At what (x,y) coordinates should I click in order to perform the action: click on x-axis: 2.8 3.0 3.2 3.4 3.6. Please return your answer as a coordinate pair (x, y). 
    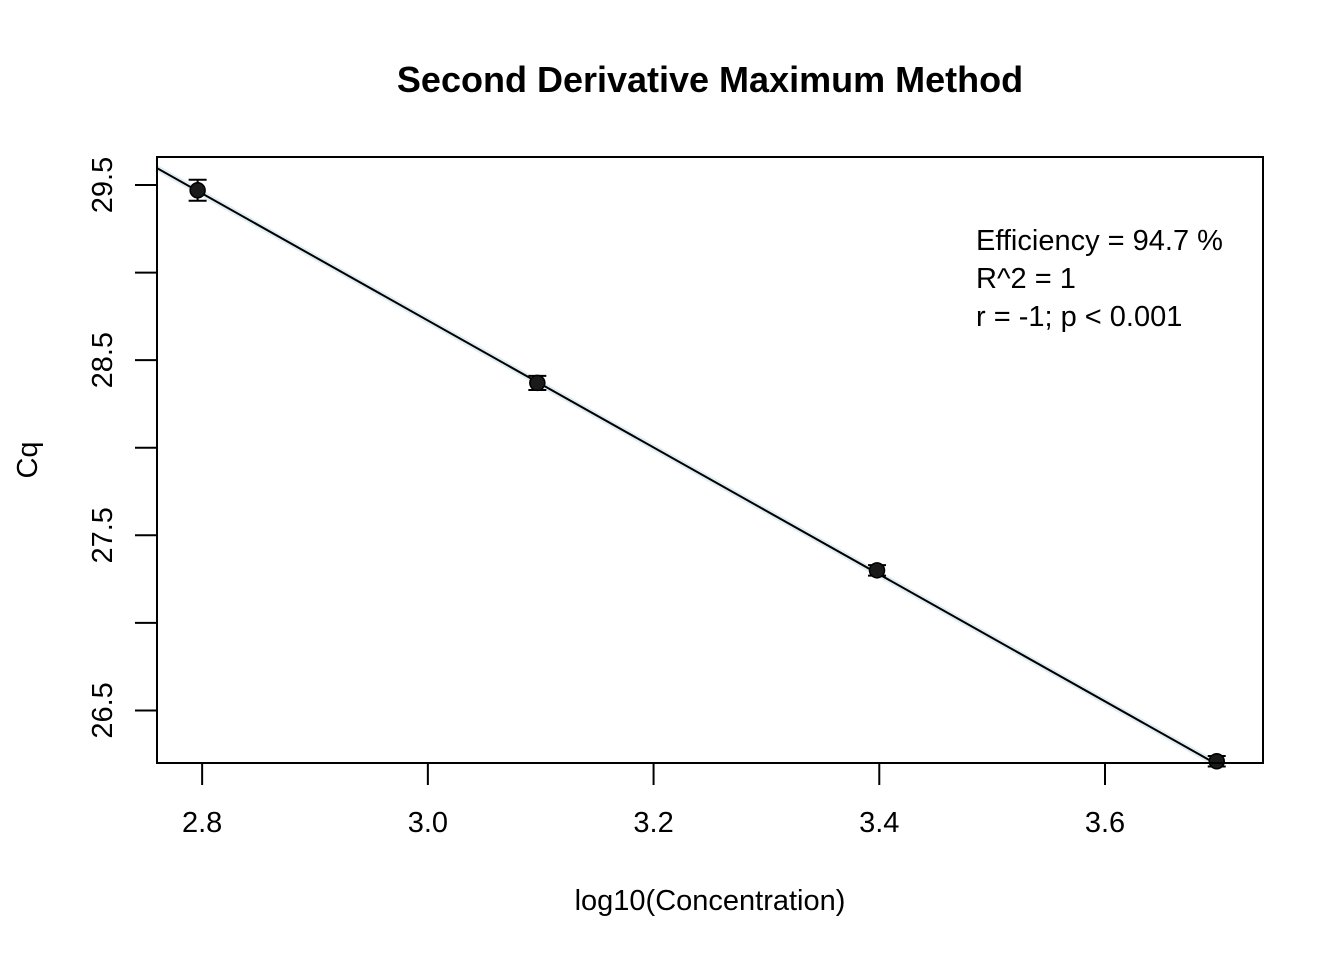
    Looking at the image, I should click on (653, 801).